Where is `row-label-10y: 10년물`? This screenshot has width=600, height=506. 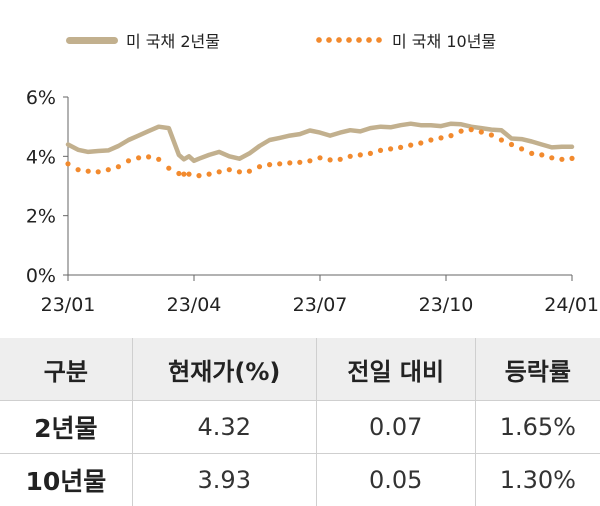 row-label-10y: 10년물 is located at coordinates (66, 480).